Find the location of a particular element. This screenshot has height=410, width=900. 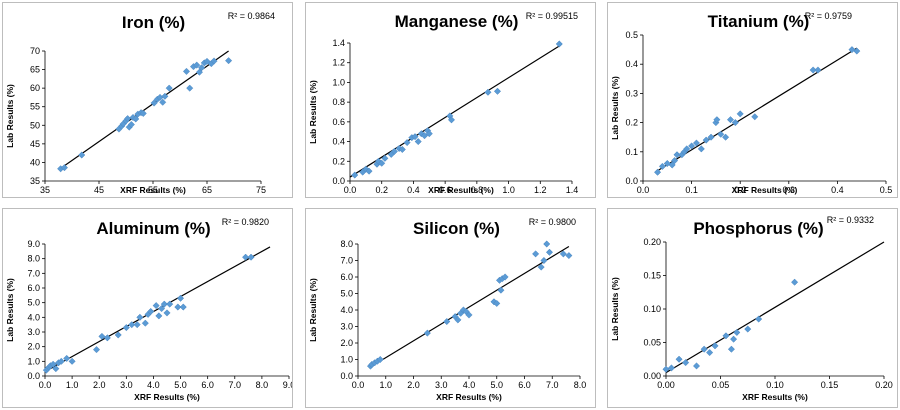

y-tick-label: 0.6 is located at coordinates (338, 122).